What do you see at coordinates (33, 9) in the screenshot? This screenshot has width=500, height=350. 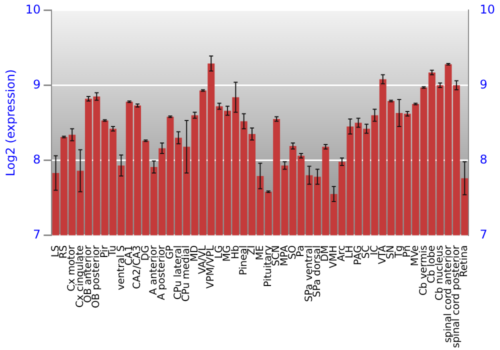 I see `y-tick-label: 10` at bounding box center [33, 9].